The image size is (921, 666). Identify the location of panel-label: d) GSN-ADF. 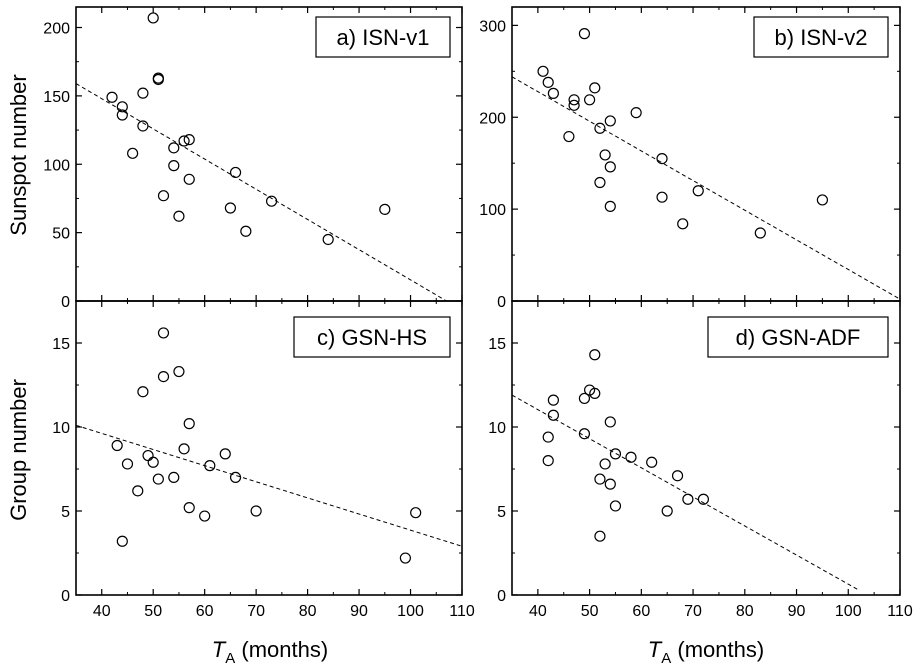
(798, 337).